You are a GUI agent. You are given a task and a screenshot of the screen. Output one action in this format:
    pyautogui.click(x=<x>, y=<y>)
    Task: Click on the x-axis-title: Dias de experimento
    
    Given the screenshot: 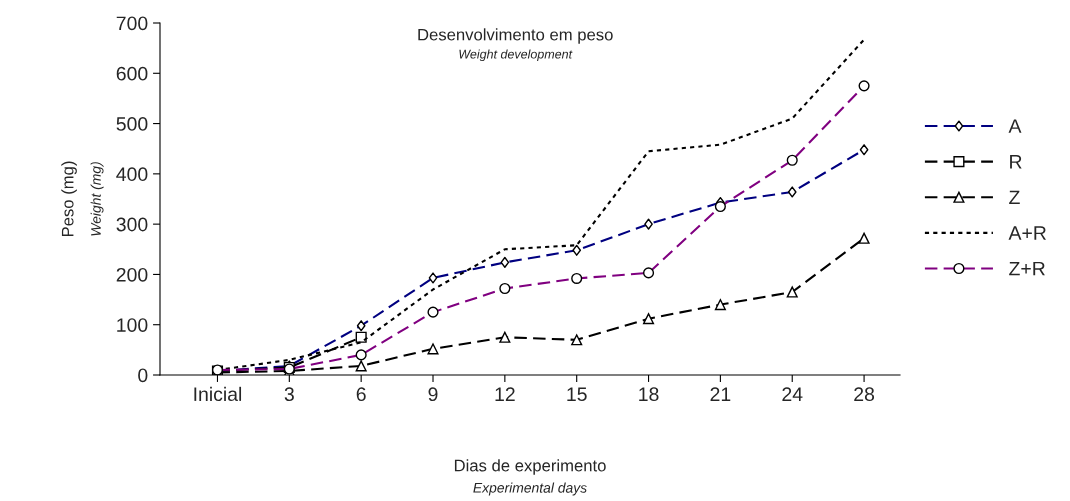 What is the action you would take?
    pyautogui.click(x=530, y=467)
    